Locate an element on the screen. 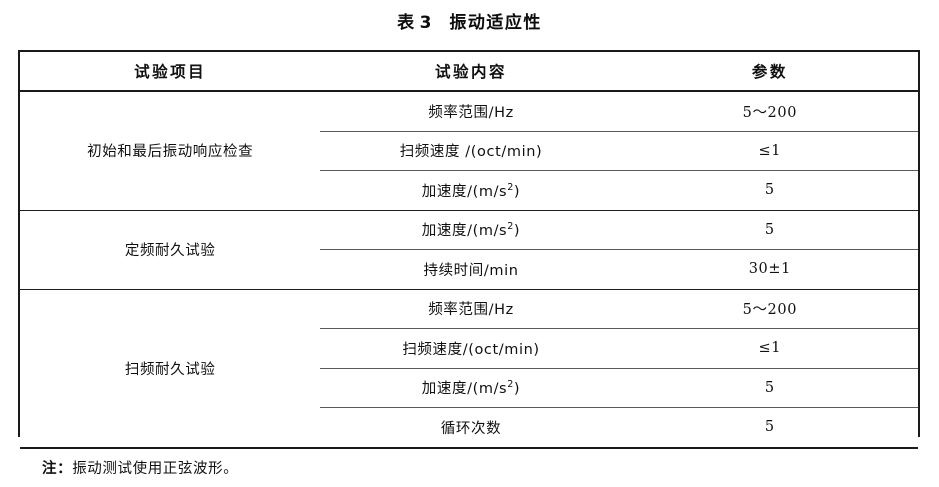  table-header: 试验项目 试验内容 参数 is located at coordinates (469, 71).